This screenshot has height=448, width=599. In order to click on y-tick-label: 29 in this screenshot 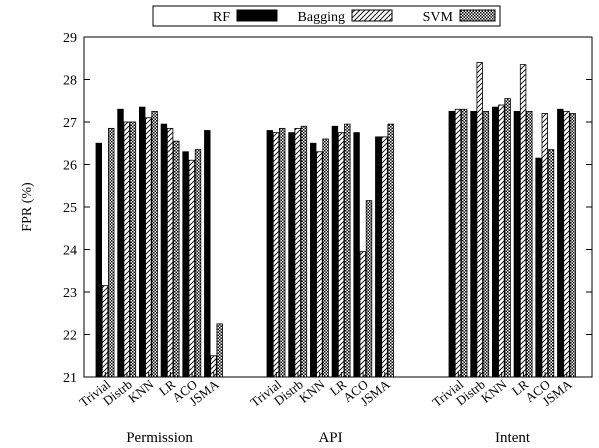, I will do `click(70, 38)`.